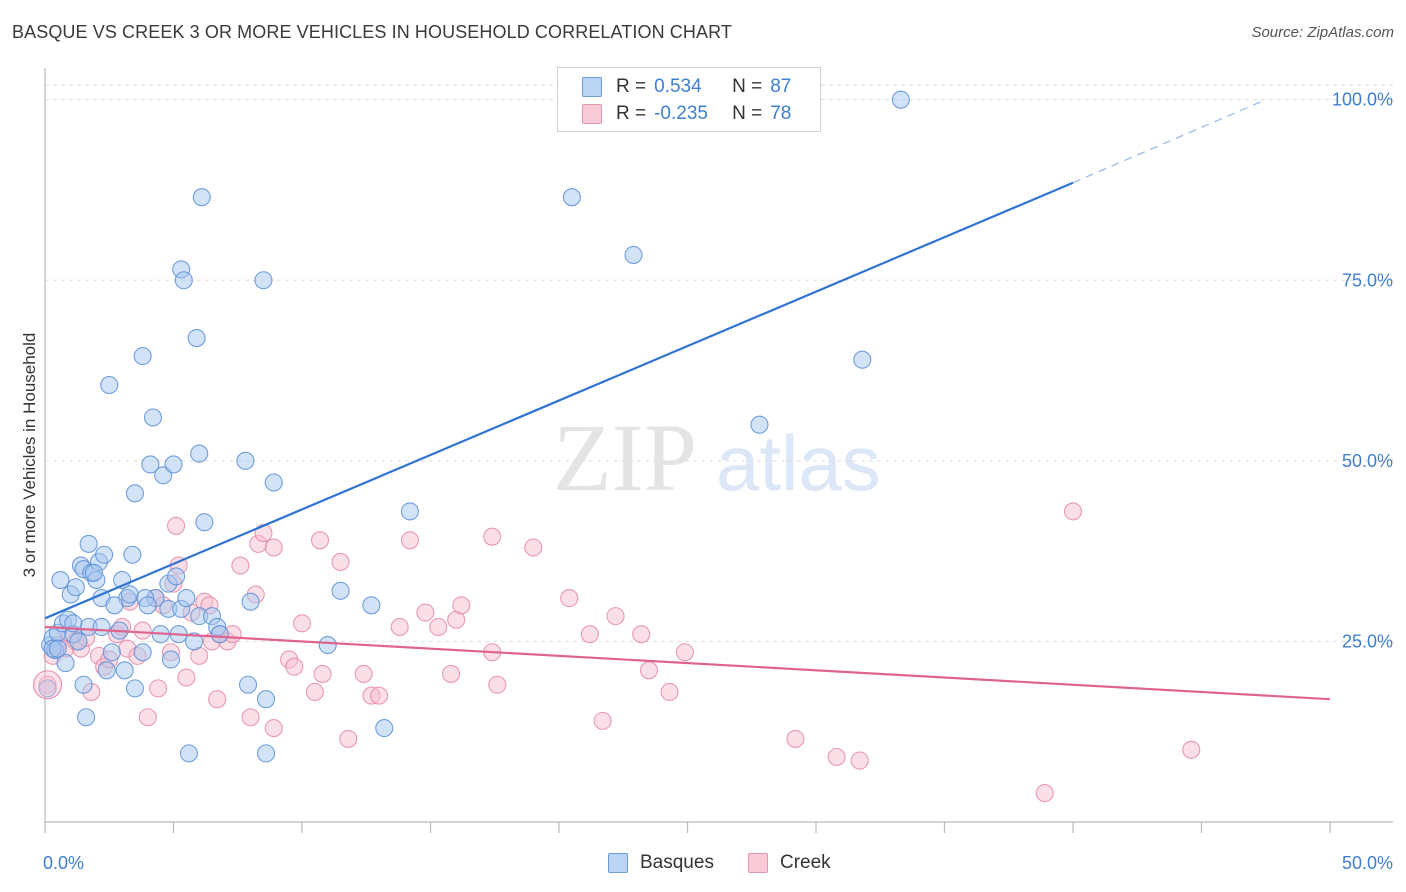 The height and width of the screenshot is (892, 1406). Describe the element at coordinates (631, 86) in the screenshot. I see `r-label: R =` at that location.